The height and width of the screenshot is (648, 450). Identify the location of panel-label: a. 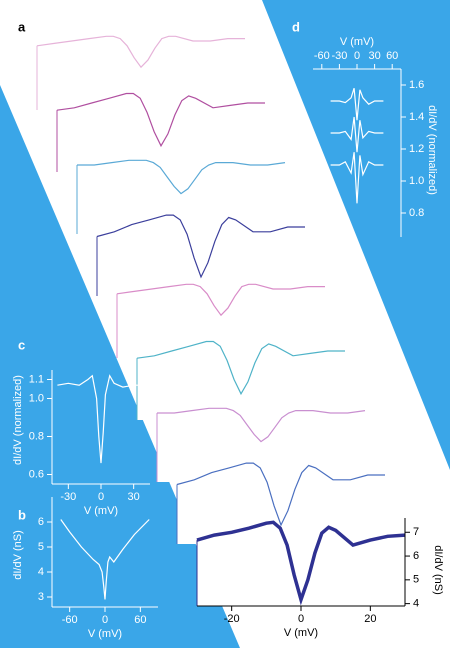
(22, 26).